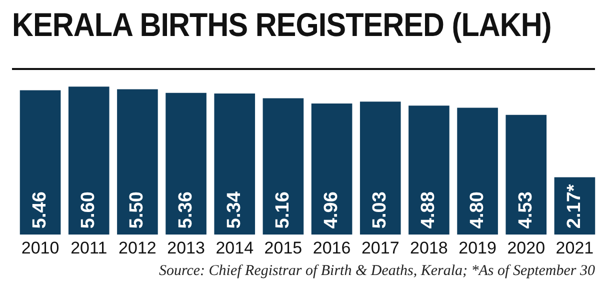 This screenshot has width=607, height=289. Describe the element at coordinates (525, 210) in the screenshot. I see `data-label: 4.53` at that location.